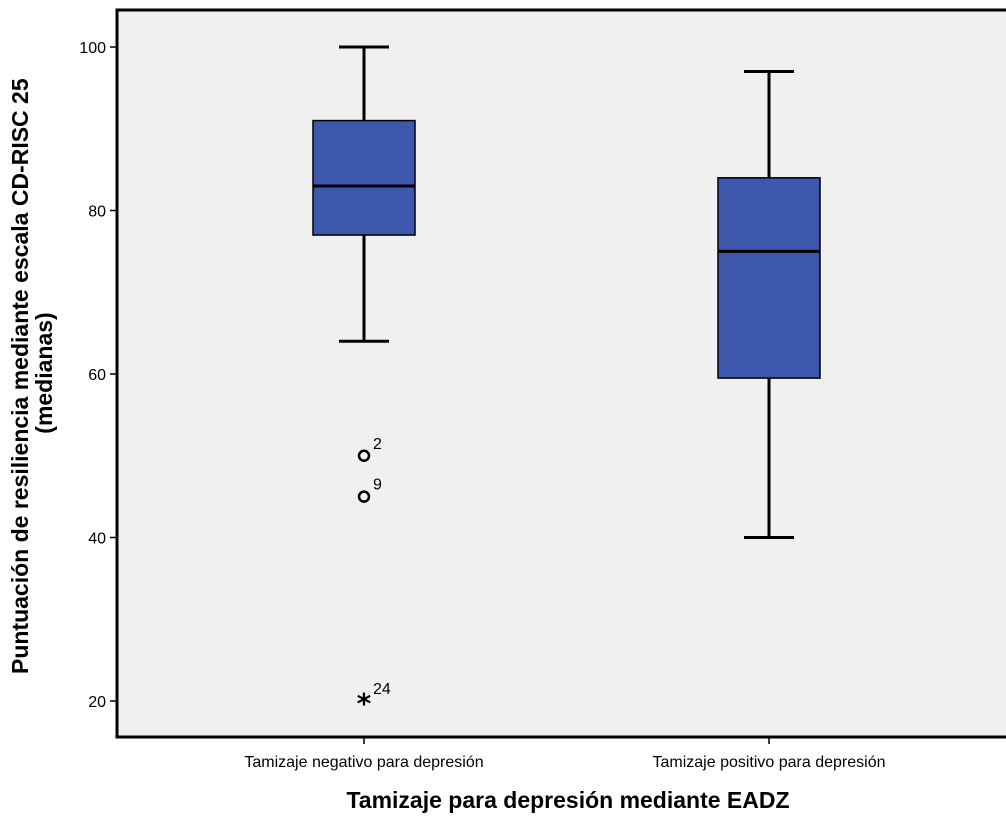 The image size is (1006, 817). What do you see at coordinates (364, 703) in the screenshot?
I see `extreme-outlier-point: *` at bounding box center [364, 703].